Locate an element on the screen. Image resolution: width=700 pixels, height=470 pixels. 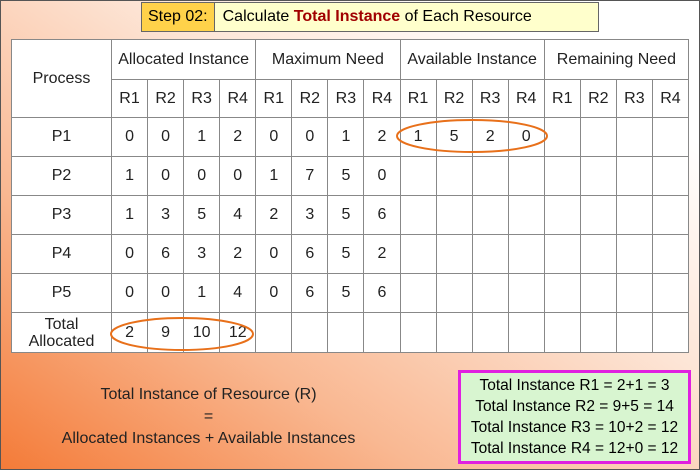
data-row: P2 1 0 0 0 1 7 5 0 is located at coordinates (350, 176).